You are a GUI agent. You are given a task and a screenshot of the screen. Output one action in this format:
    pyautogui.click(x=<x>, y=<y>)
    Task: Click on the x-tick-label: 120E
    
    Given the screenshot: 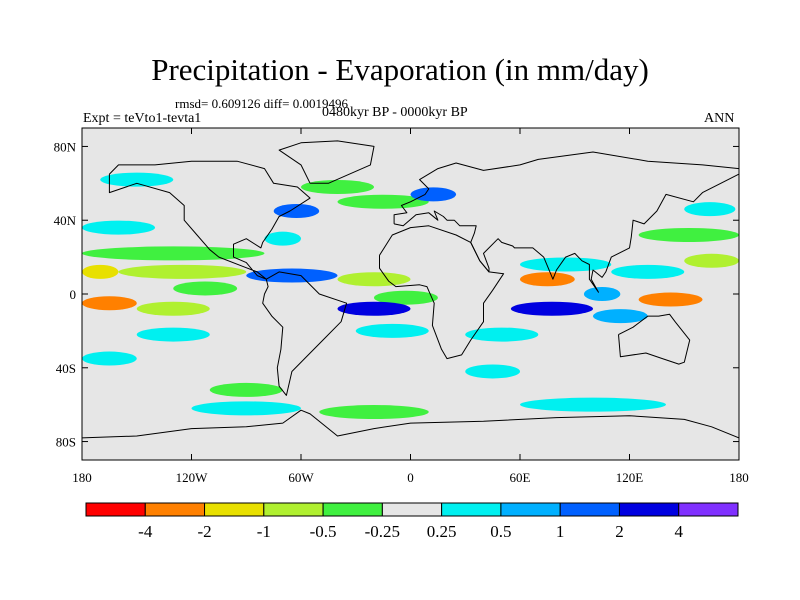 What is the action you would take?
    pyautogui.click(x=630, y=477)
    